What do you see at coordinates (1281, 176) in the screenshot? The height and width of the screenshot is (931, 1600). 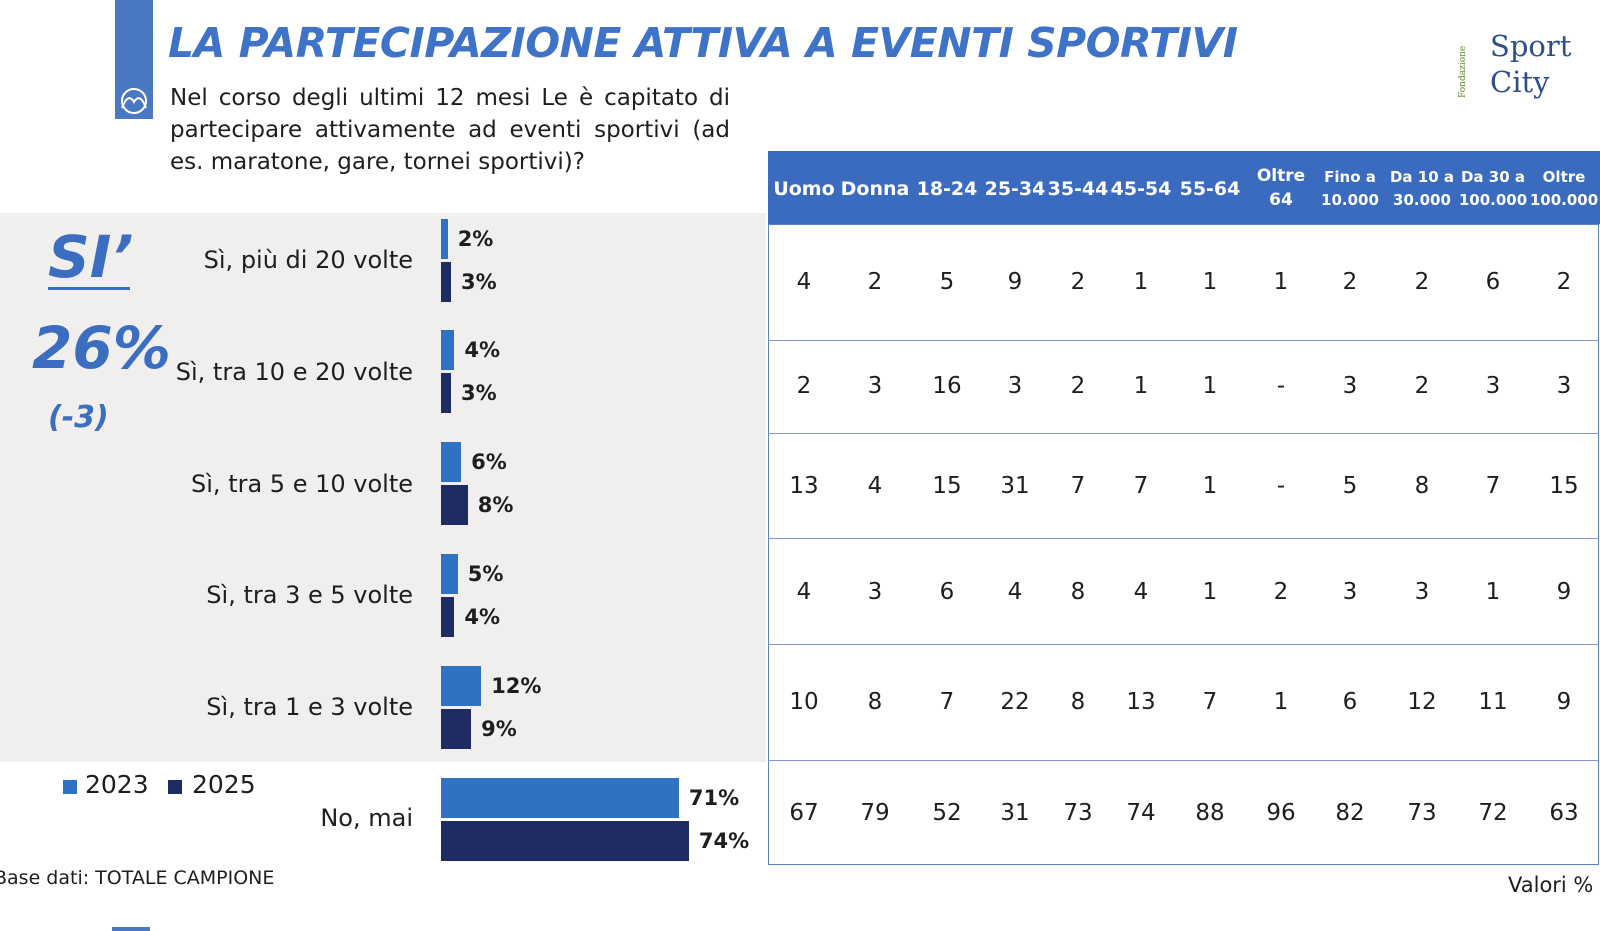 I see `column-header-7-line-1: Oltre` at bounding box center [1281, 176].